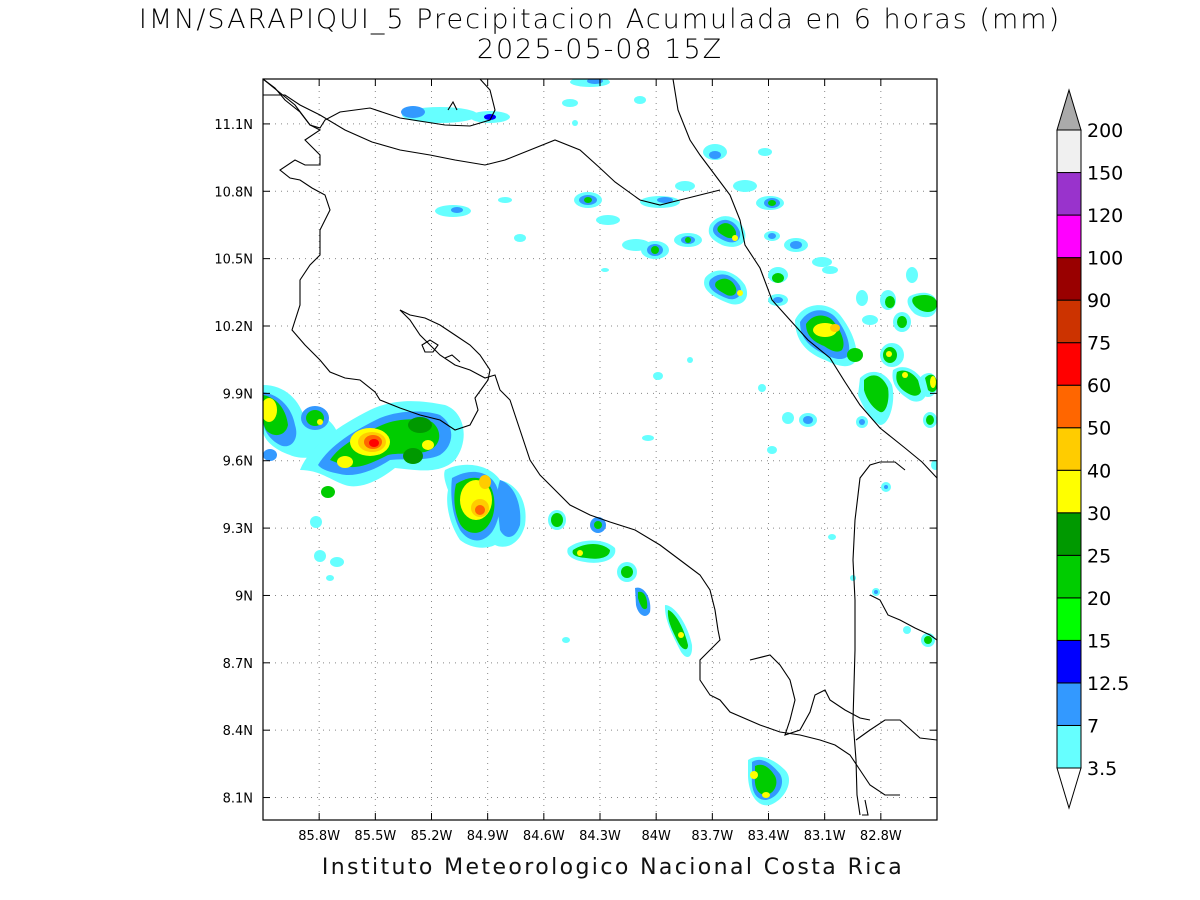  I want to click on rain-cell-nicoya-north, so click(382, 449).